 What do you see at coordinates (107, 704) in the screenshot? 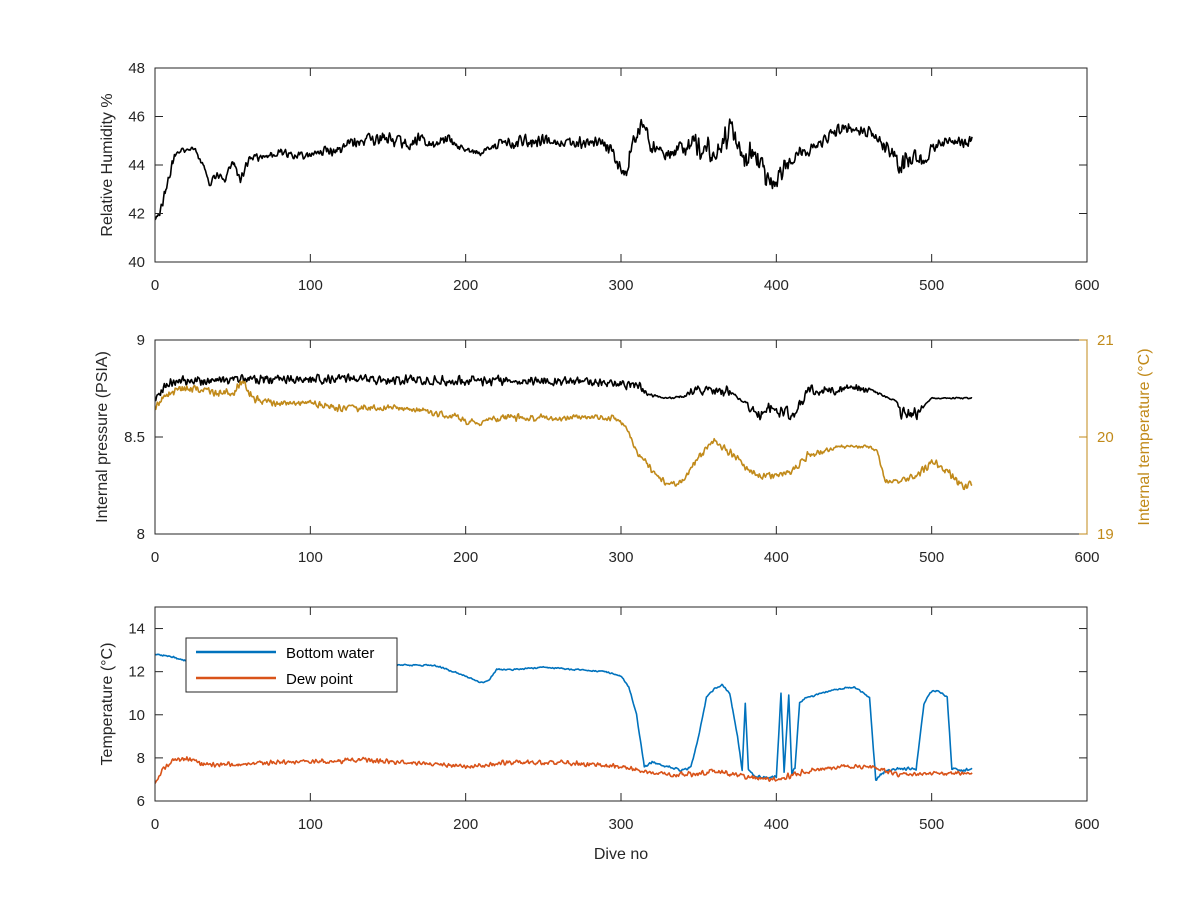
I see `temperature-y-axis-title: Temperature (°C)` at bounding box center [107, 704].